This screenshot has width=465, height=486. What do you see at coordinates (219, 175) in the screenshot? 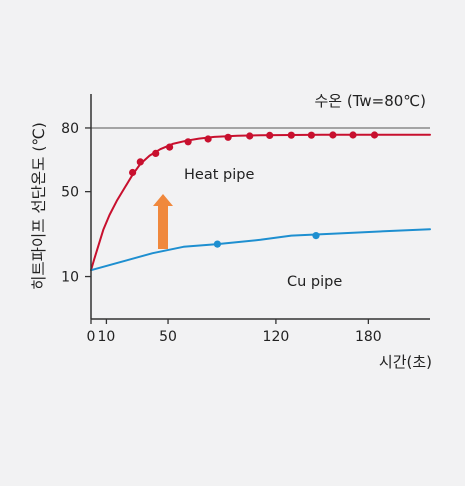
I see `heat-pipe-annotation: Heat pipe` at bounding box center [219, 175].